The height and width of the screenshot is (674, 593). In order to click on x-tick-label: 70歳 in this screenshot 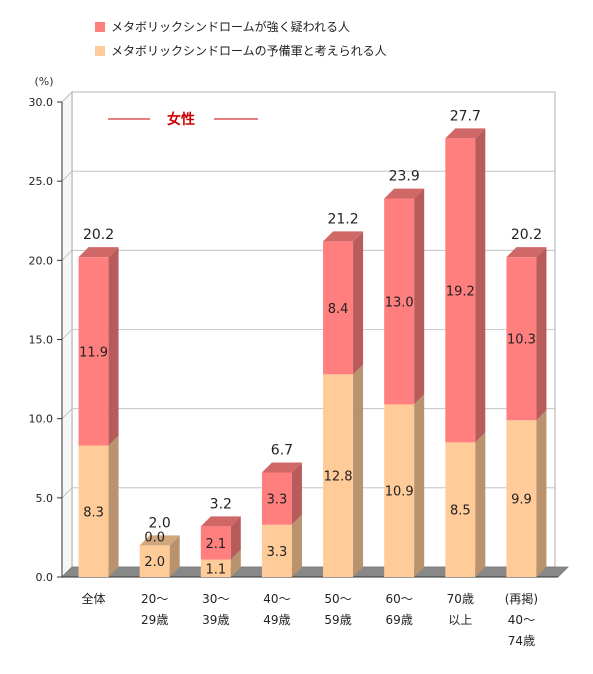, I will do `click(460, 599)`.